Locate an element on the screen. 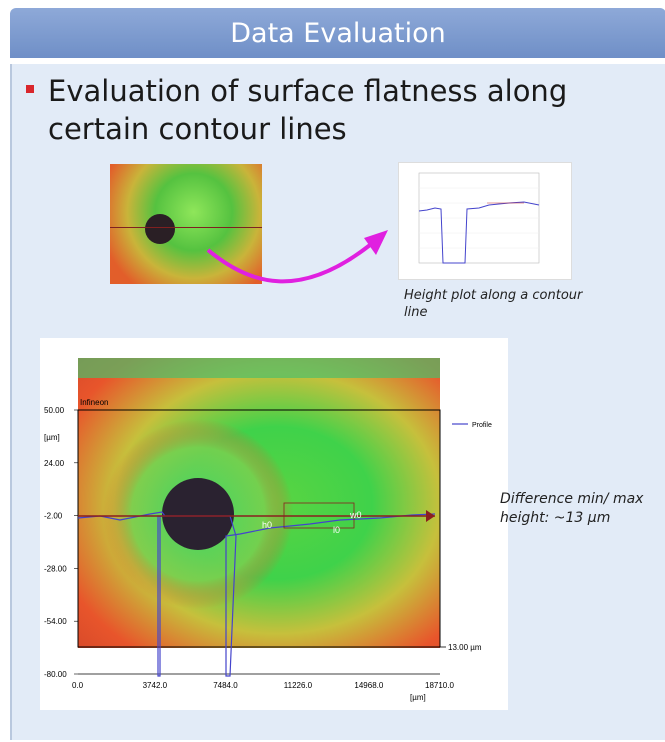 Image resolution: width=665 pixels, height=742 pixels. x-tick-label: 14968.0 is located at coordinates (368, 685).